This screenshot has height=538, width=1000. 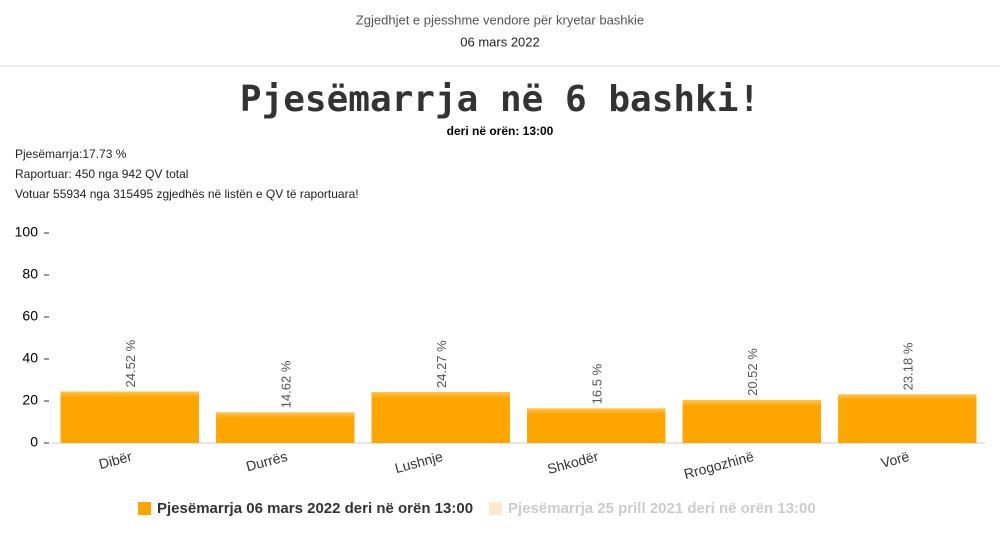 What do you see at coordinates (441, 364) in the screenshot?
I see `data-label: 24.27 %` at bounding box center [441, 364].